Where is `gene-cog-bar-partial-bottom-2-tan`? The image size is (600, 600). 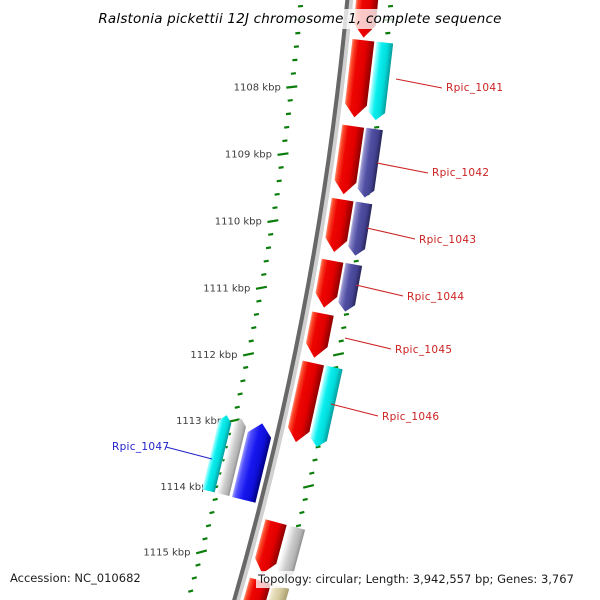 gene-cog-bar-partial-bottom-2-tan is located at coordinates (274, 592).